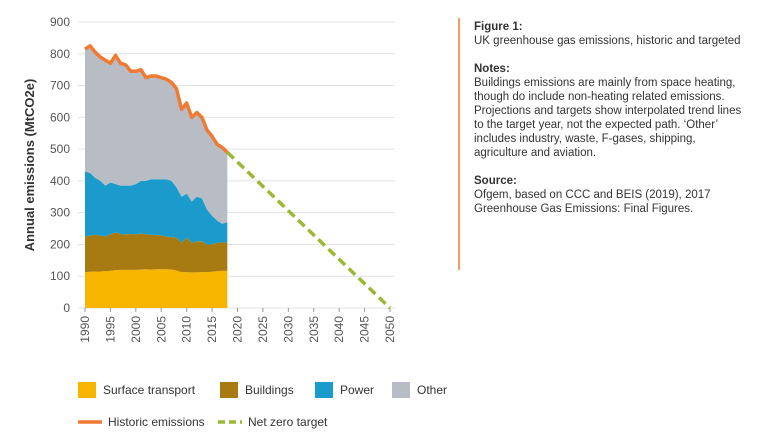 Image resolution: width=768 pixels, height=443 pixels. Describe the element at coordinates (339, 329) in the screenshot. I see `x-tick-label: 2040` at that location.